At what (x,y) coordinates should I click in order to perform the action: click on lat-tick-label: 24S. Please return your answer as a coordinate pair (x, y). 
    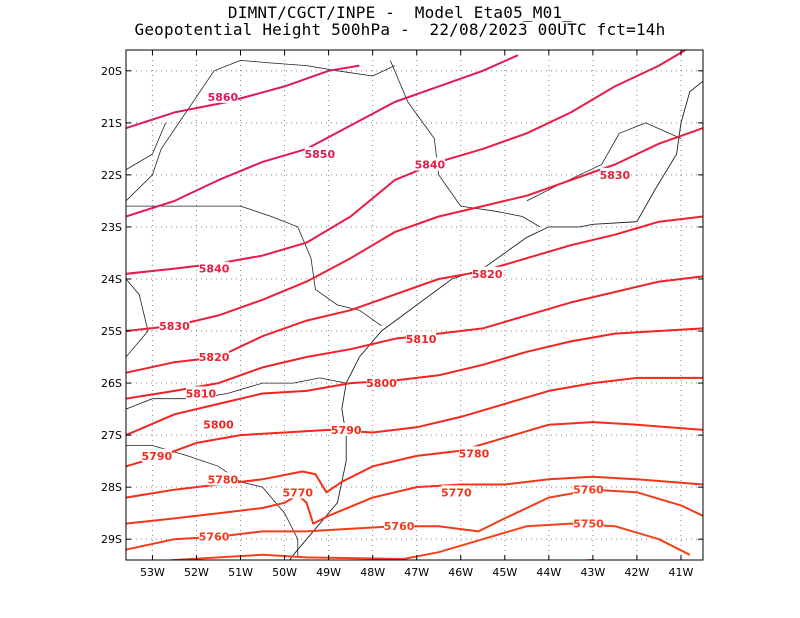
    Looking at the image, I should click on (111, 279).